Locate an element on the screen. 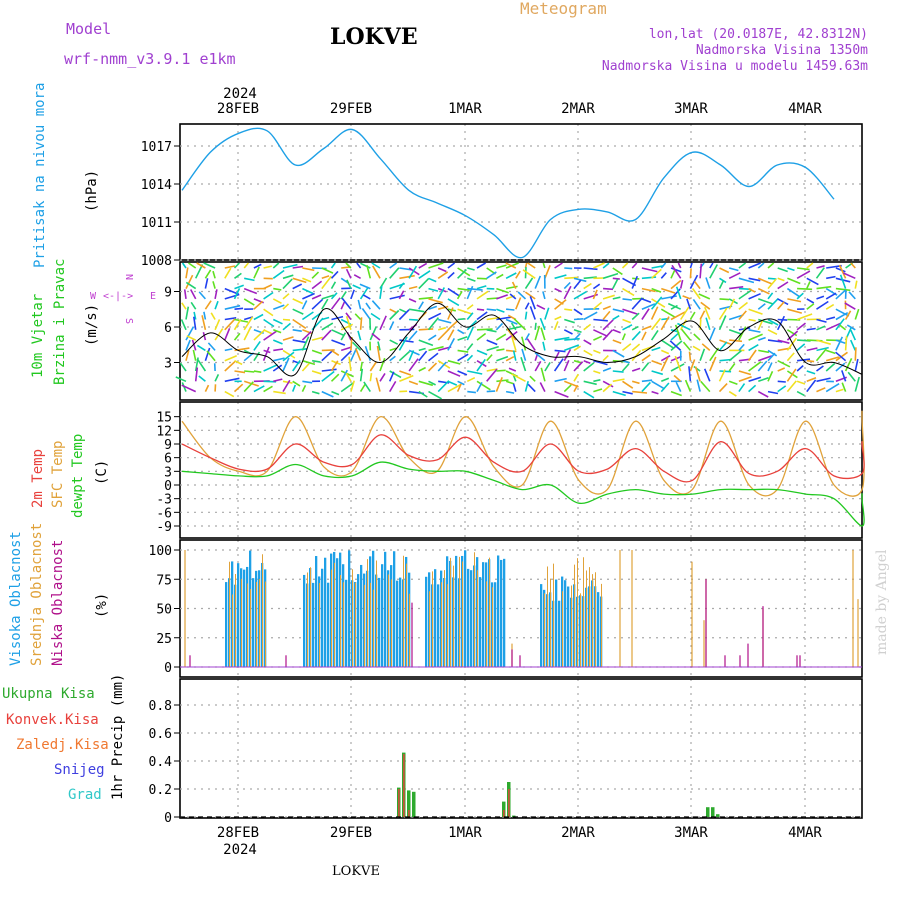 This screenshot has height=900, width=900. tick-label: 0 is located at coordinates (168, 818).